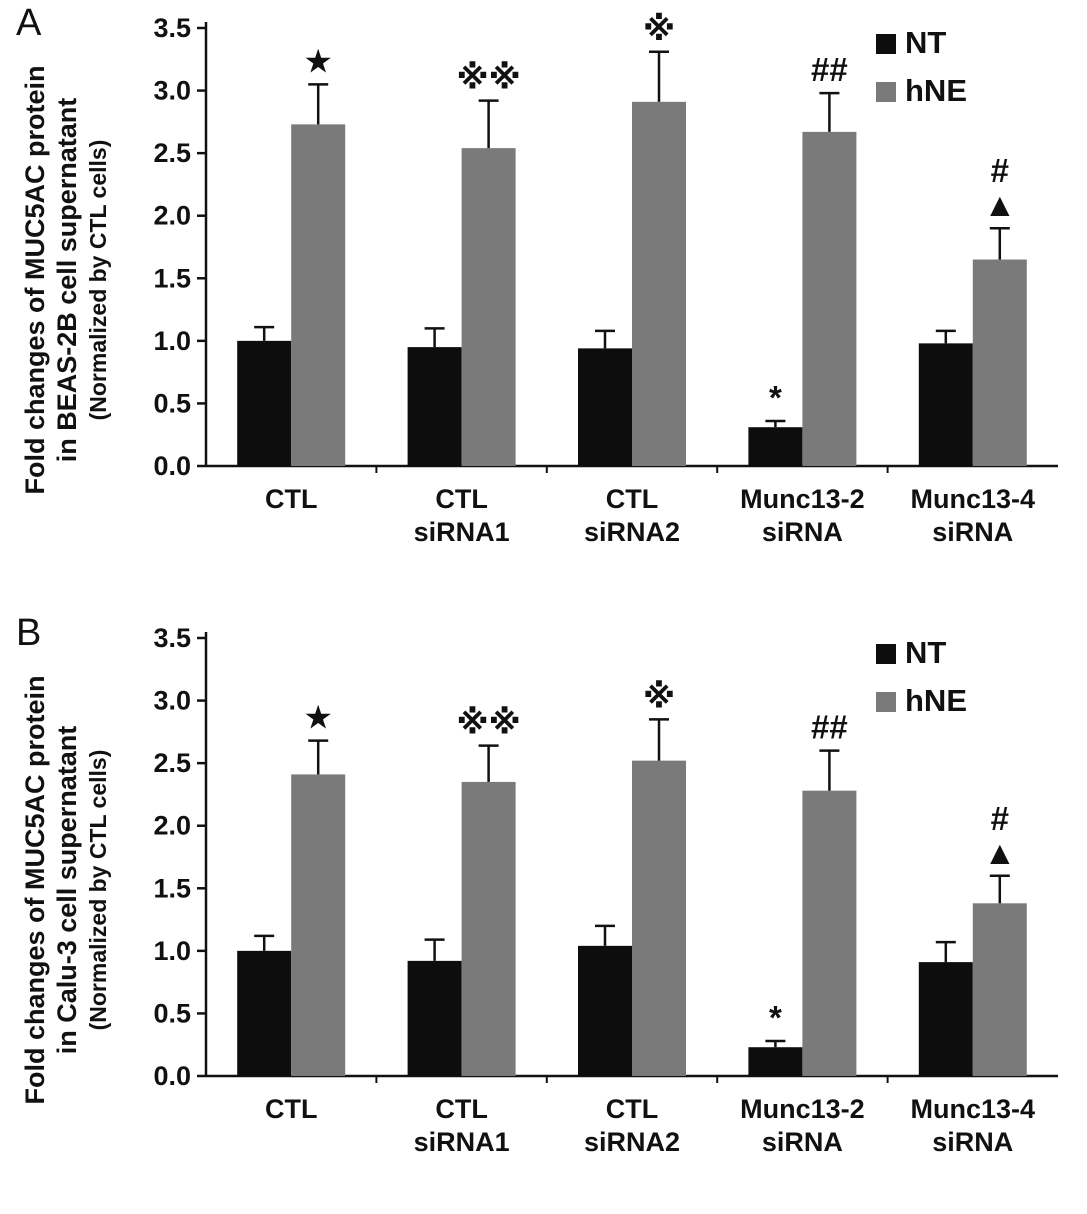 Image resolution: width=1087 pixels, height=1214 pixels. Describe the element at coordinates (29, 633) in the screenshot. I see `panel-b-letter: B` at that location.